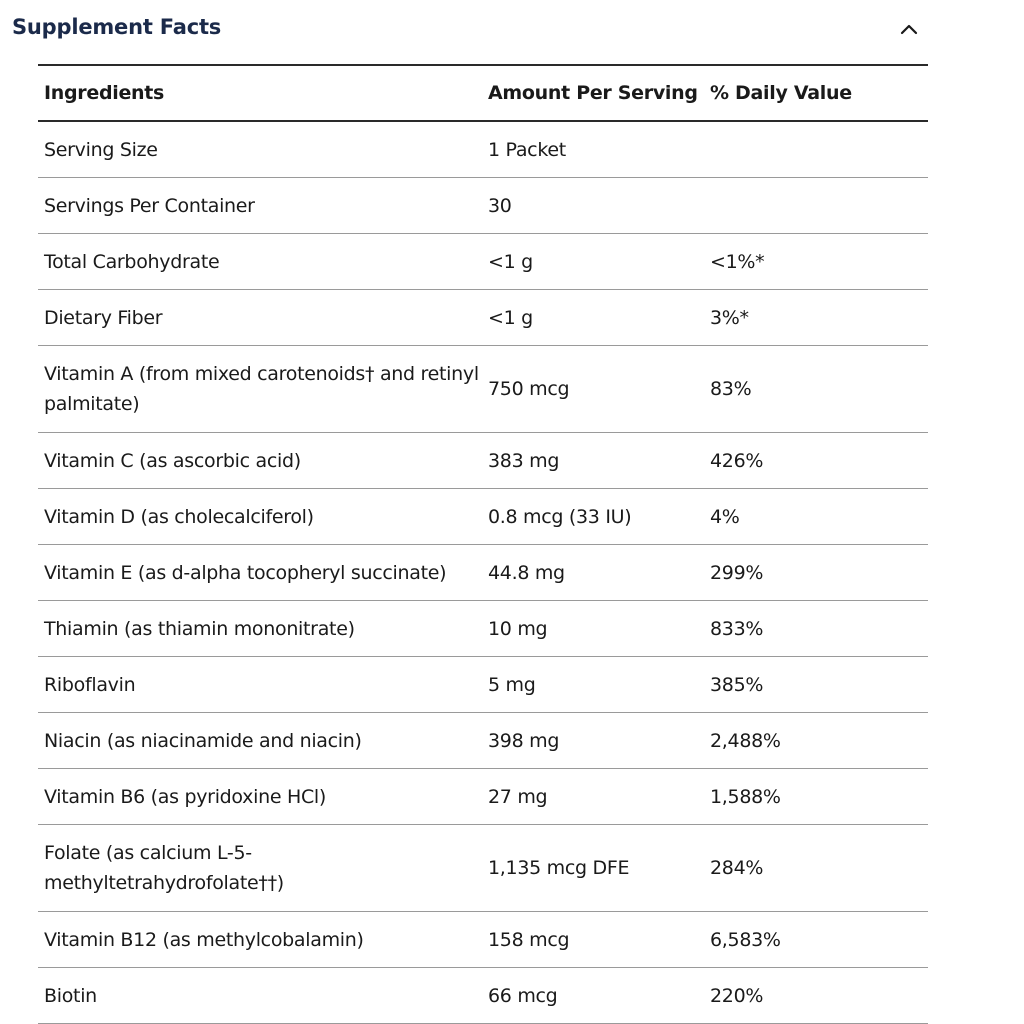 This screenshot has height=1024, width=1024. I want to click on table-row: Riboflavin 5 mg 385%, so click(483, 685).